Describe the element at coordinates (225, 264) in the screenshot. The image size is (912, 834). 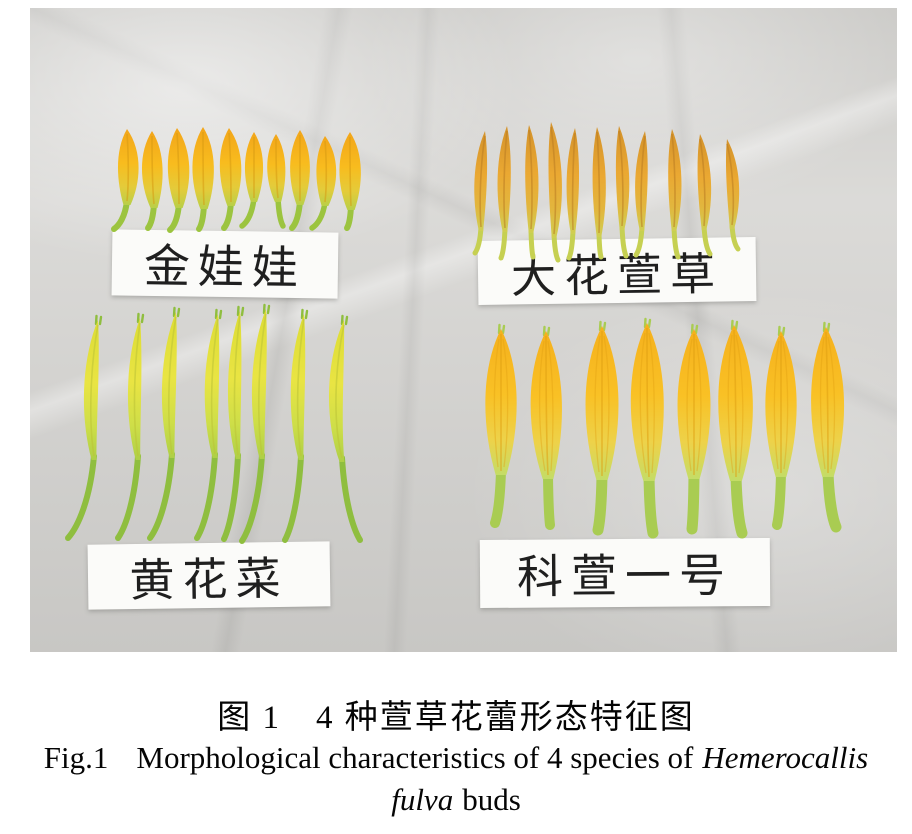
I see `label-jinwawa: 金娃娃` at that location.